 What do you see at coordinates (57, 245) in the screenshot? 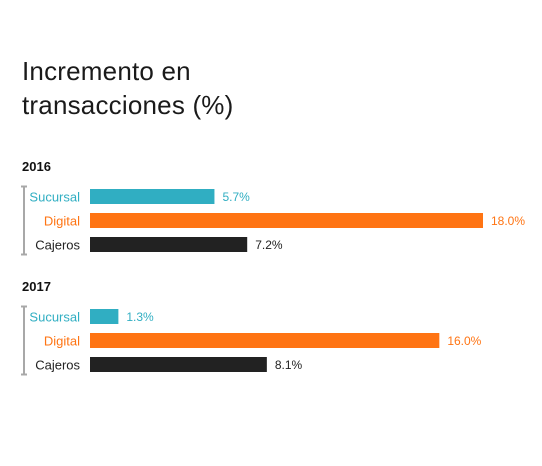
I see `category-label-cajeros-2016: Cajeros` at bounding box center [57, 245].